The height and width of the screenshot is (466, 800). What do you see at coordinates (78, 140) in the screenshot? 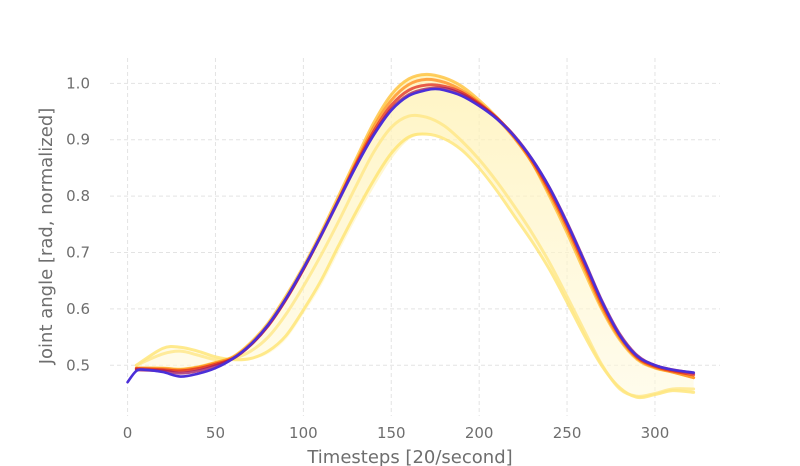
I see `y-tick-label: 0.9` at bounding box center [78, 140].